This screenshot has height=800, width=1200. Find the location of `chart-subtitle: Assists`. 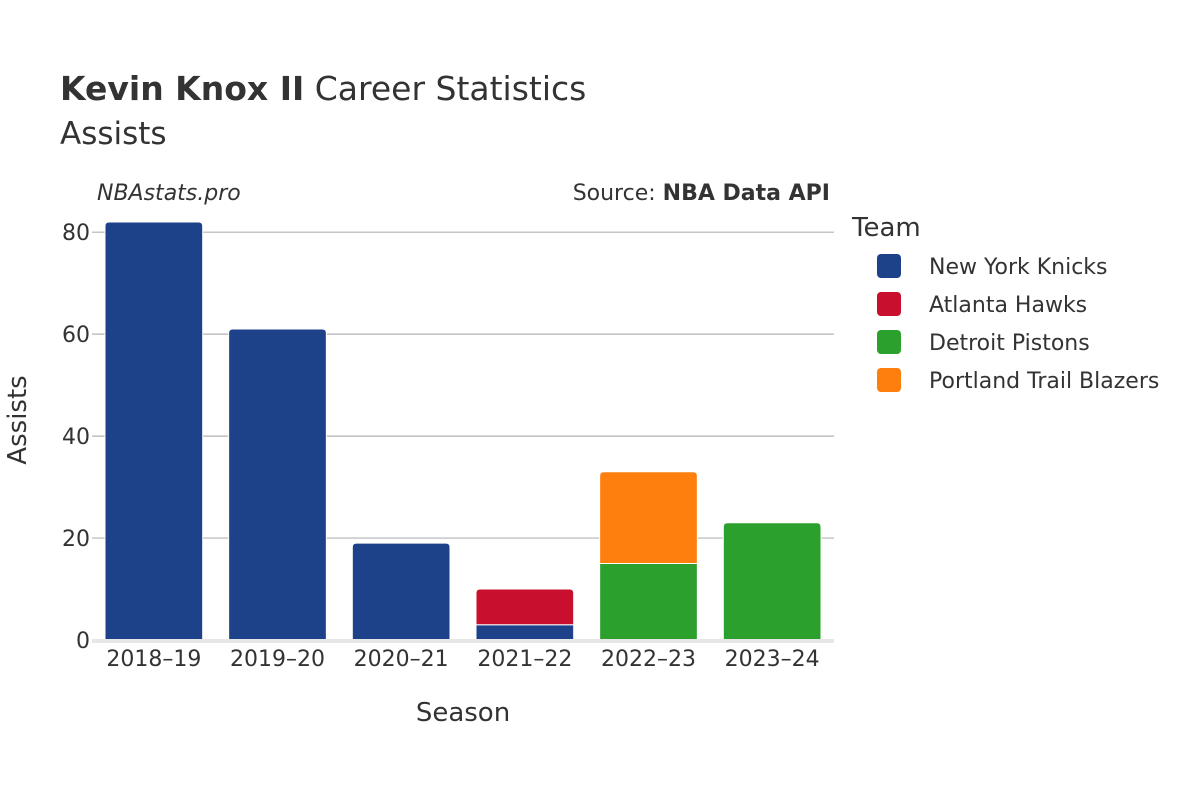

chart-subtitle: Assists is located at coordinates (113, 134).